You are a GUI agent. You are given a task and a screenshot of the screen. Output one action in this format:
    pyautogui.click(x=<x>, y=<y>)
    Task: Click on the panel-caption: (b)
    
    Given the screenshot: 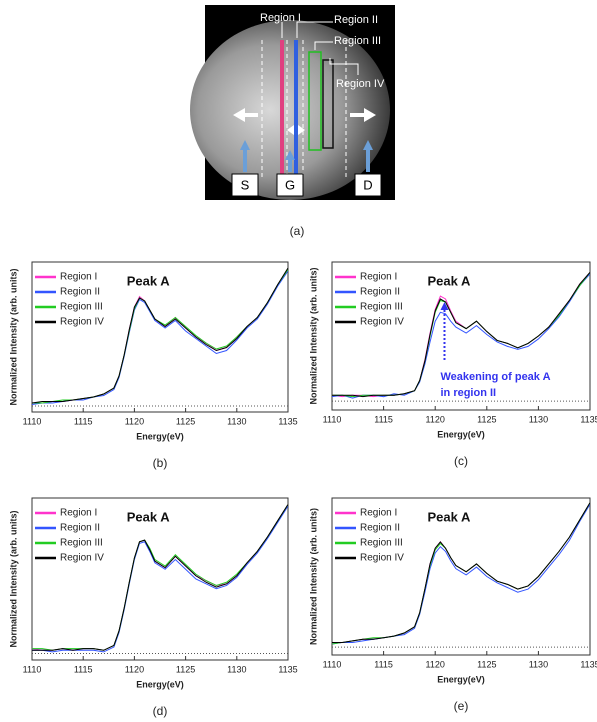 What is the action you would take?
    pyautogui.click(x=160, y=463)
    